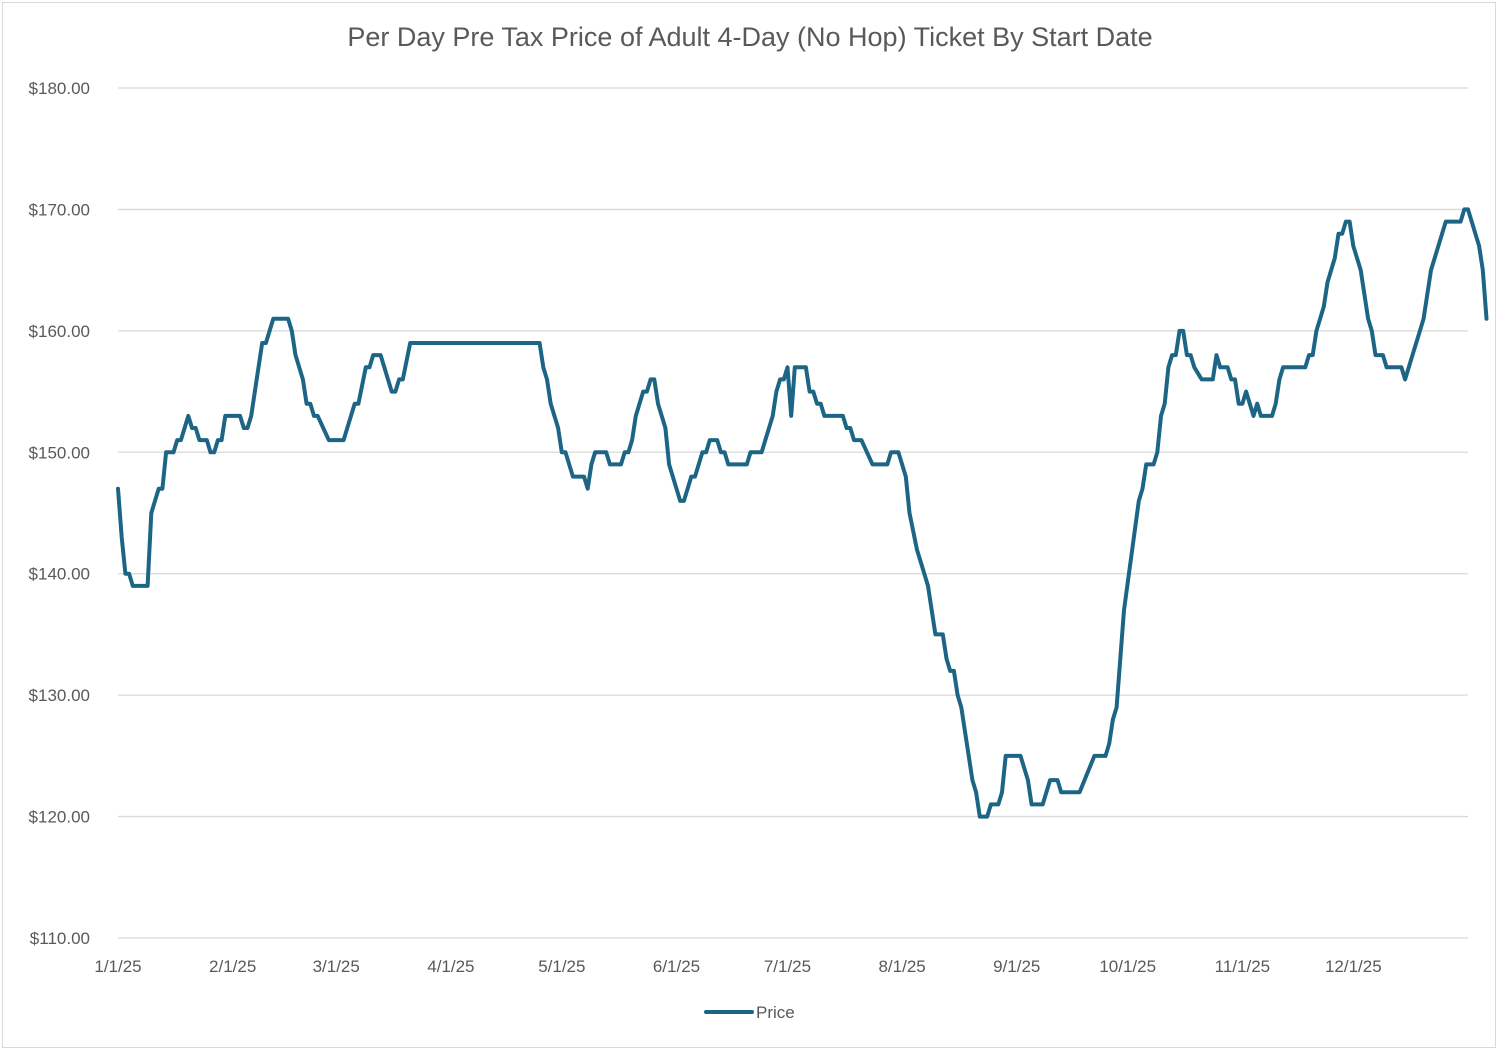 This screenshot has width=1500, height=1052. Describe the element at coordinates (561, 966) in the screenshot. I see `x-tick-label: 5/1/25` at that location.